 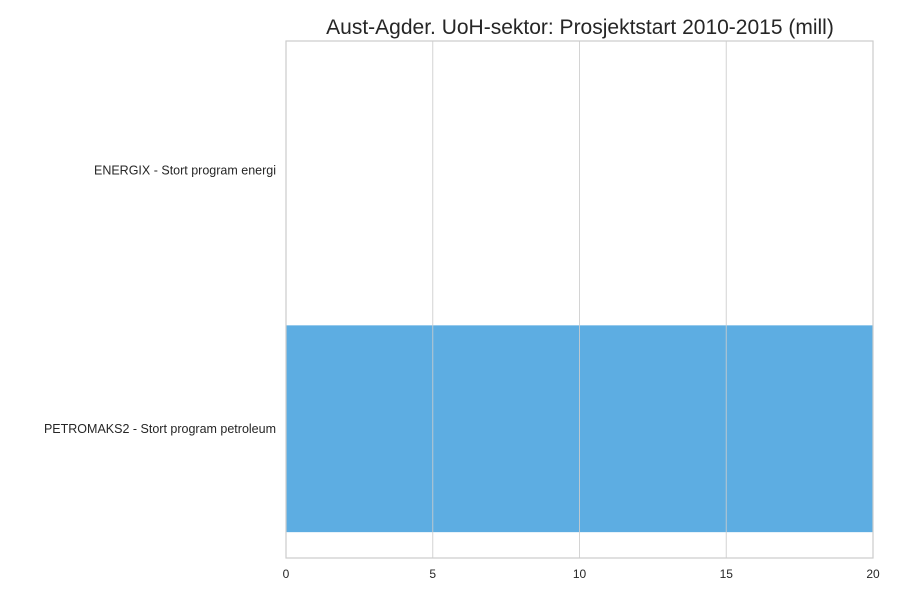 I want to click on x-tick-label: 0, so click(x=286, y=574).